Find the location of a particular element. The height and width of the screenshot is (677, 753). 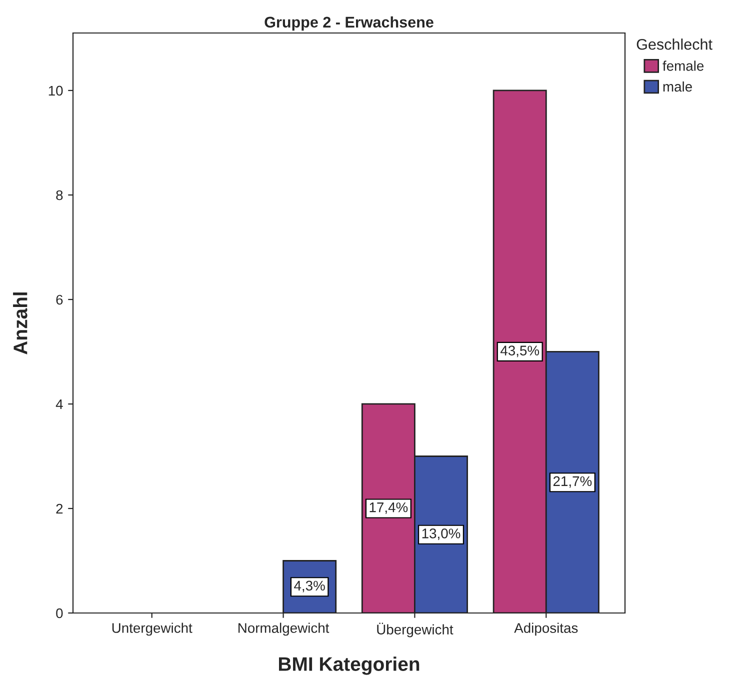

x-tick-label: Normalgewicht is located at coordinates (284, 629).